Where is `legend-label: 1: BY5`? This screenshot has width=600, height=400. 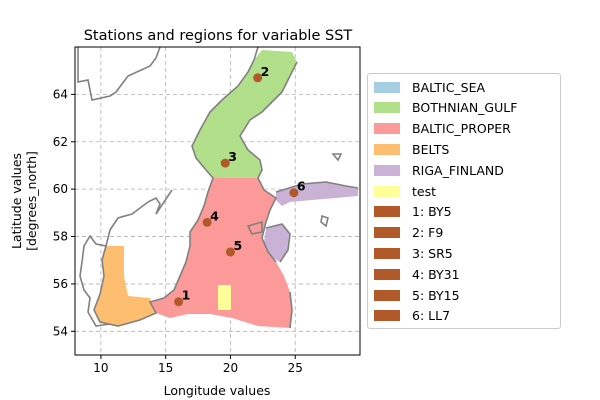
legend-label: 1: BY5 is located at coordinates (432, 212).